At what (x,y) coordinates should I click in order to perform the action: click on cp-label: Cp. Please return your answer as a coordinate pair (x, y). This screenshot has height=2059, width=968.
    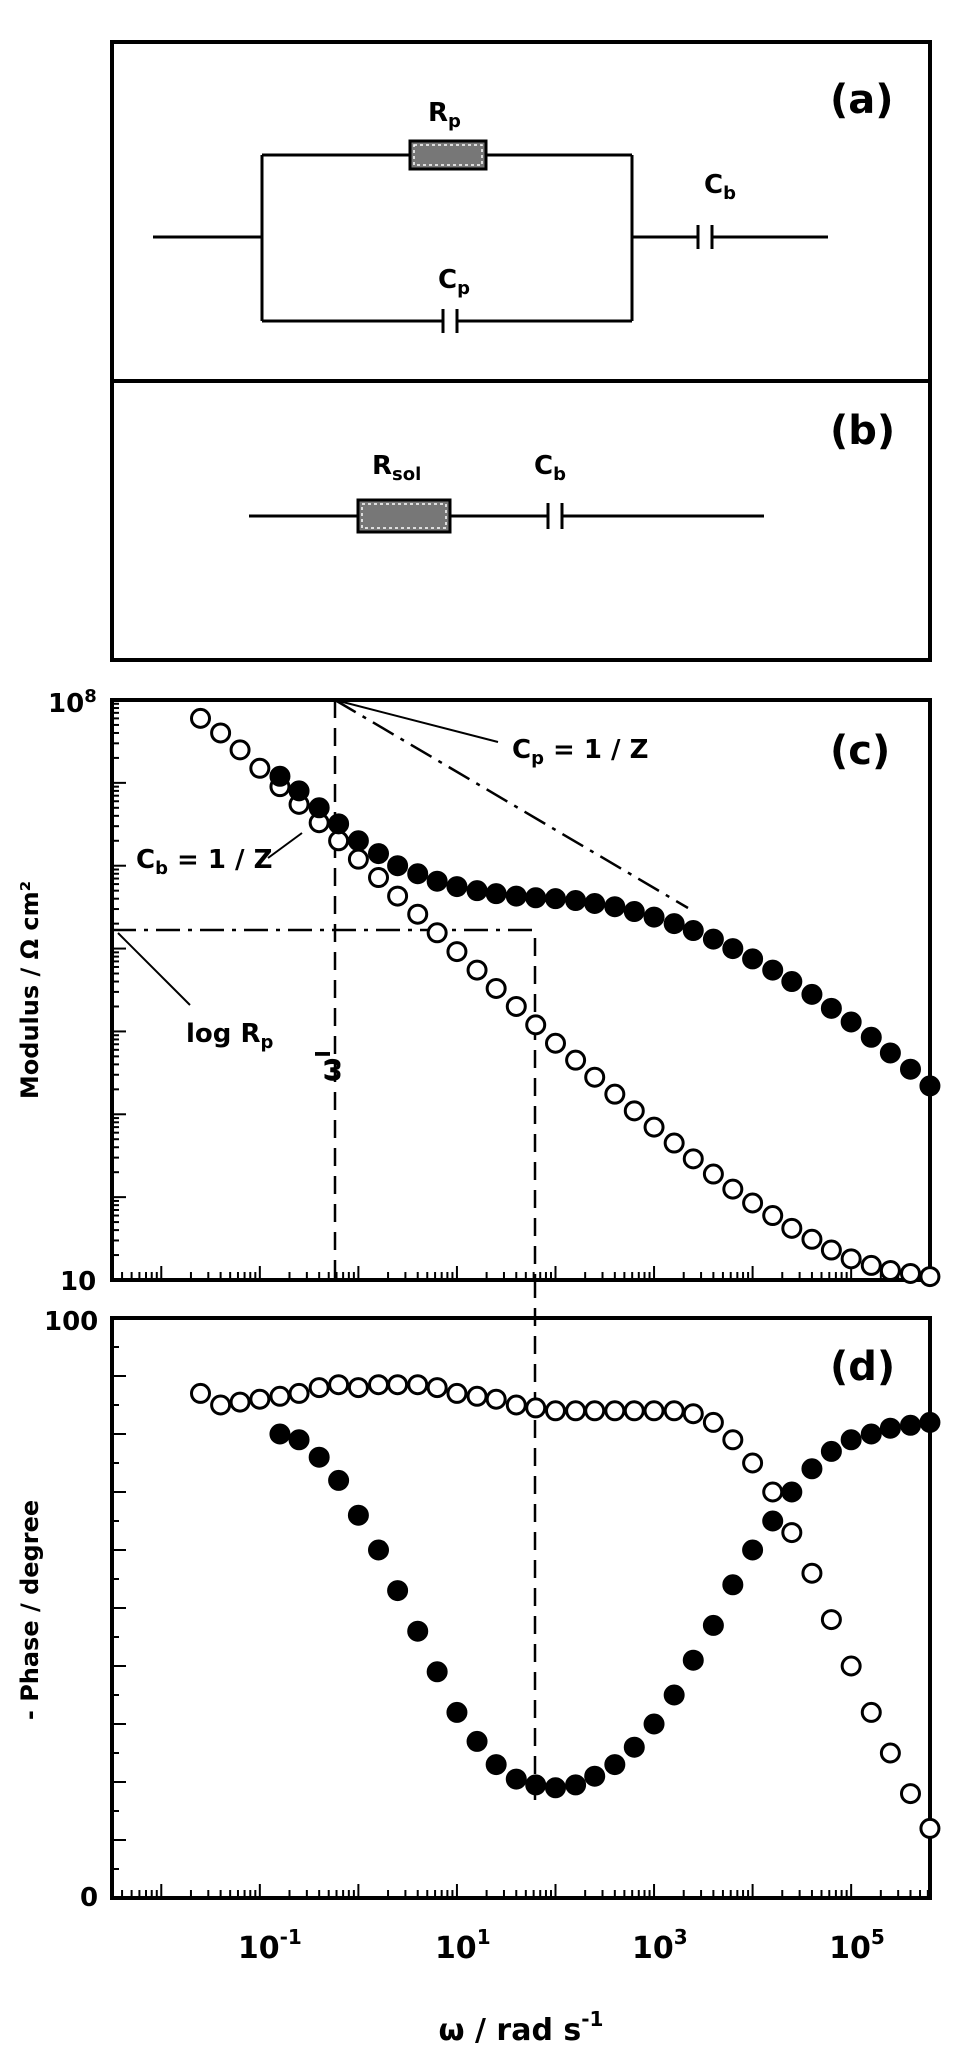
    Looking at the image, I should click on (454, 282).